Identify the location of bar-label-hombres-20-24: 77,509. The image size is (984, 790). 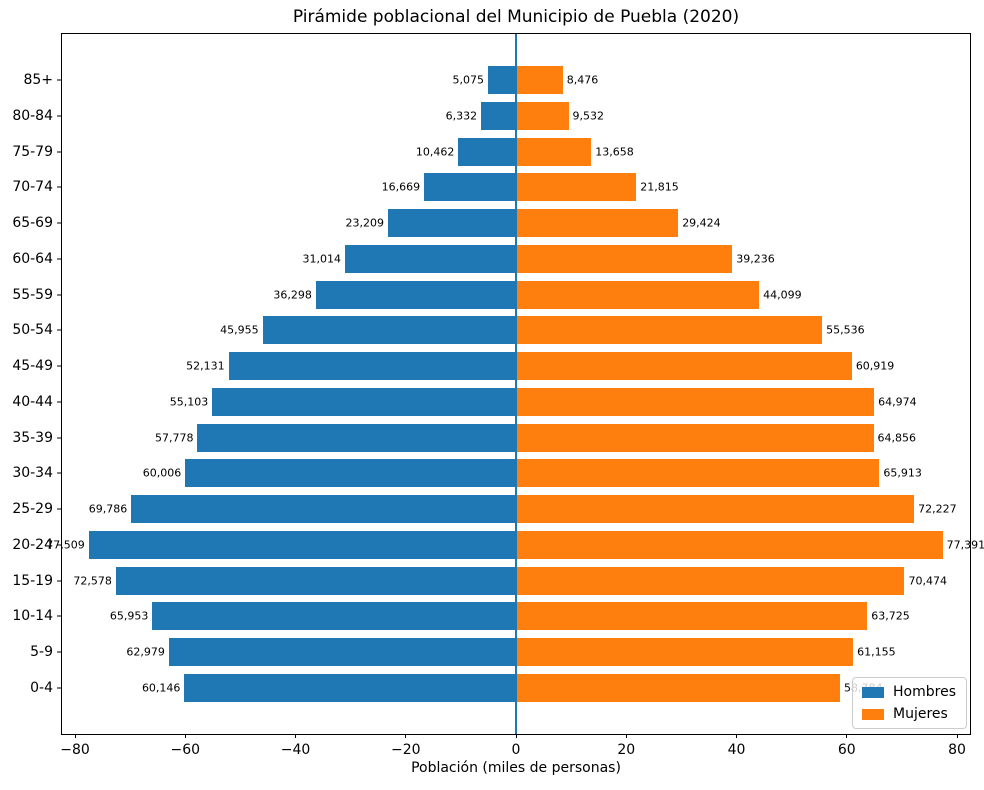
(65, 545).